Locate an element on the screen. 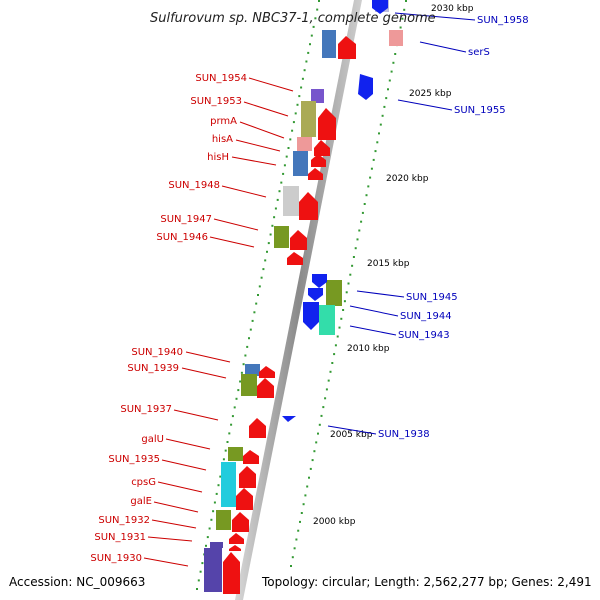  gene-label-sun-1931: SUN_1931 is located at coordinates (120, 537).